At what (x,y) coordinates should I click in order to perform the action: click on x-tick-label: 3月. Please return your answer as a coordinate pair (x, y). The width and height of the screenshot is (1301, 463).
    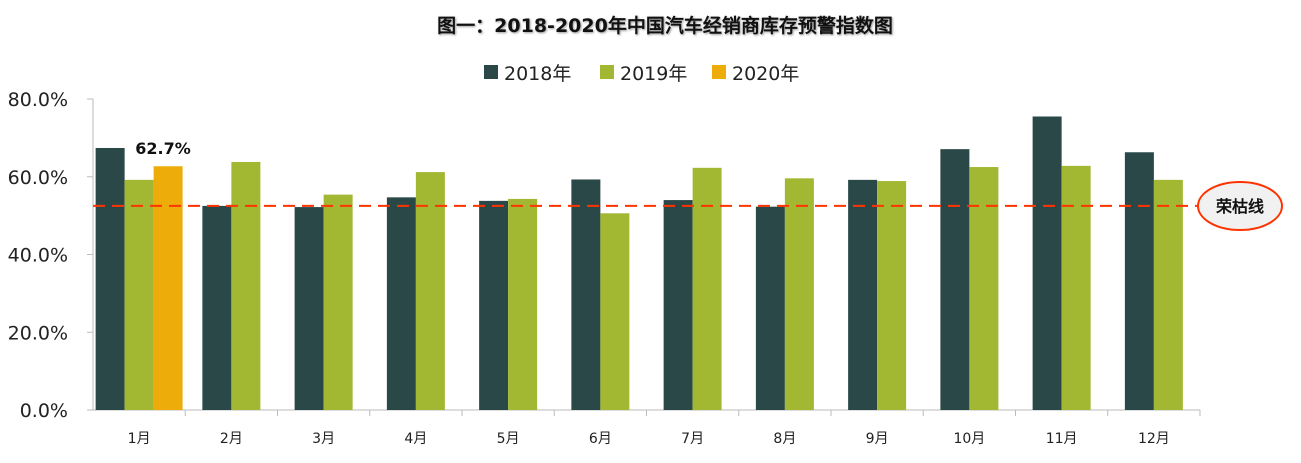
    Looking at the image, I should click on (323, 439).